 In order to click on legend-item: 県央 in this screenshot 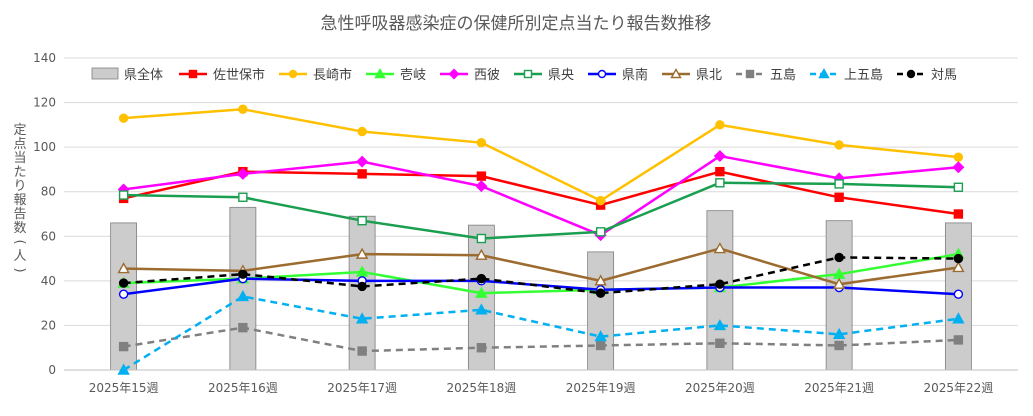, I will do `click(544, 75)`.